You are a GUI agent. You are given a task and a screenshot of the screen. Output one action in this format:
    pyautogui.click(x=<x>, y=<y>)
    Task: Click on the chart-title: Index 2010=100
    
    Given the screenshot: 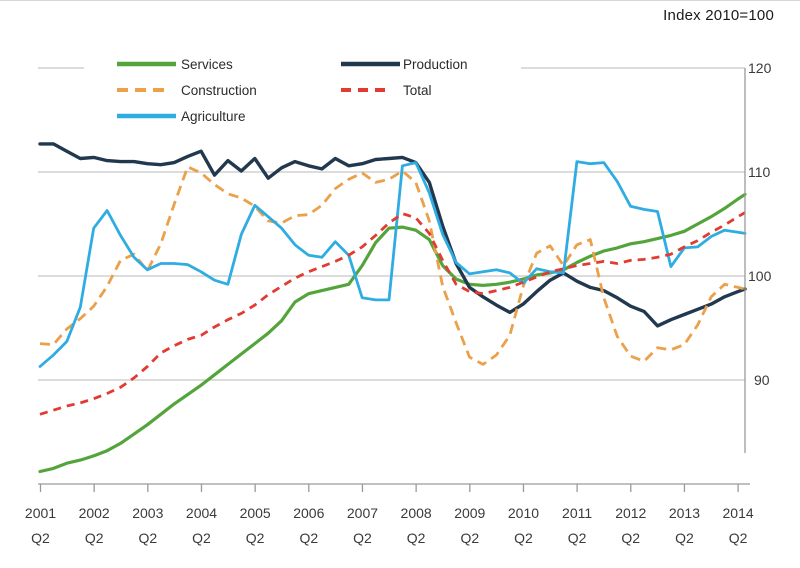 What is the action you would take?
    pyautogui.click(x=718, y=15)
    